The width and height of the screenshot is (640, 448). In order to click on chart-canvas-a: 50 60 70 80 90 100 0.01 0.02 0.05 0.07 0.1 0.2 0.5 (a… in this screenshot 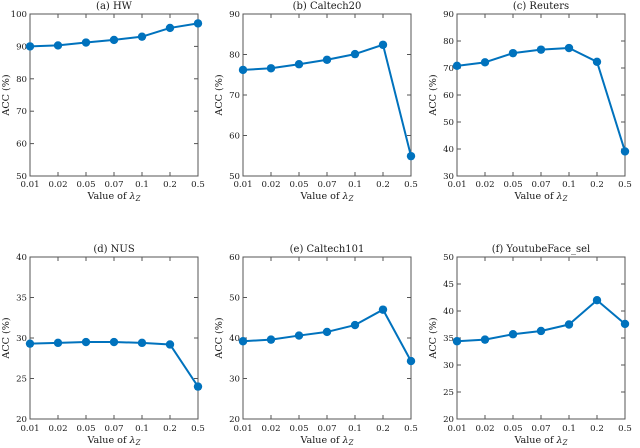, I will do `click(103, 102)`.